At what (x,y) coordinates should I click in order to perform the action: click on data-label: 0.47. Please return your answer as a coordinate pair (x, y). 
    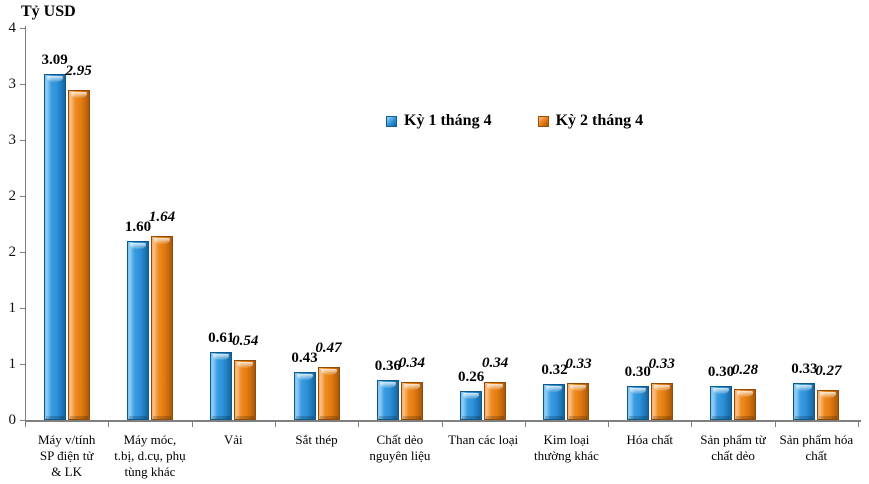
    Looking at the image, I should click on (328, 348).